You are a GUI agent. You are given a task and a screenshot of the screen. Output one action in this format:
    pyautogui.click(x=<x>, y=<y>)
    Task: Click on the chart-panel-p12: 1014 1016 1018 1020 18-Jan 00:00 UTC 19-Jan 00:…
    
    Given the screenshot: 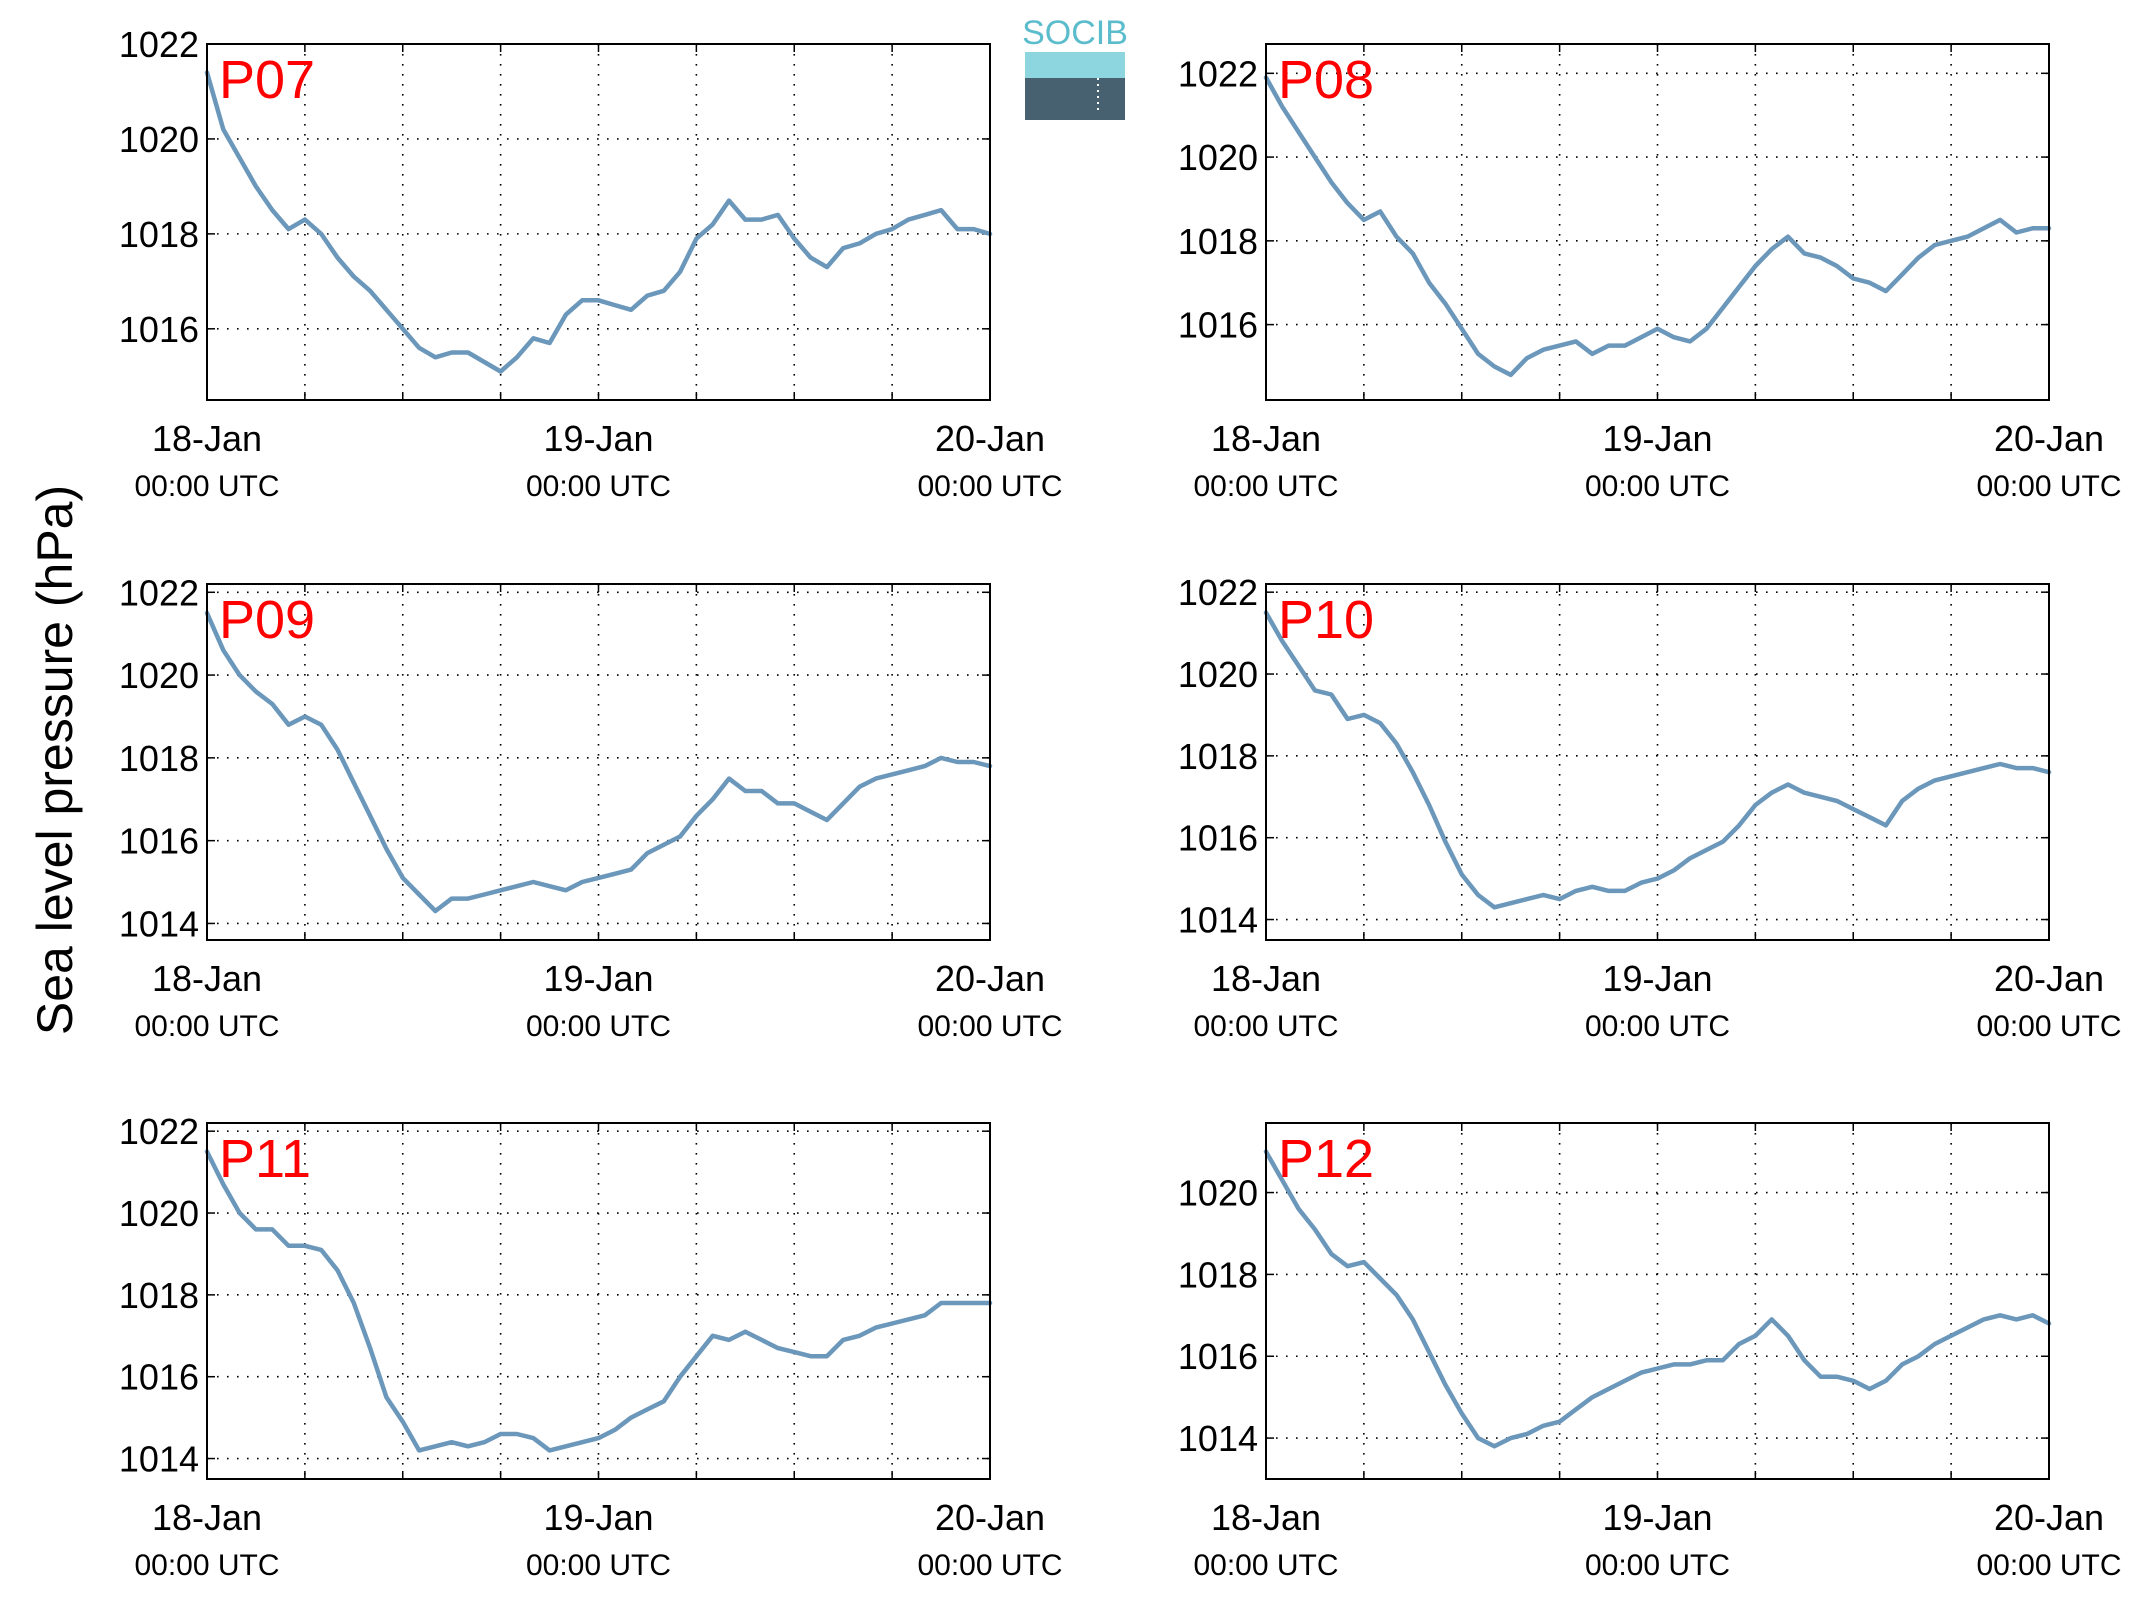 What is the action you would take?
    pyautogui.click(x=1650, y=1352)
    